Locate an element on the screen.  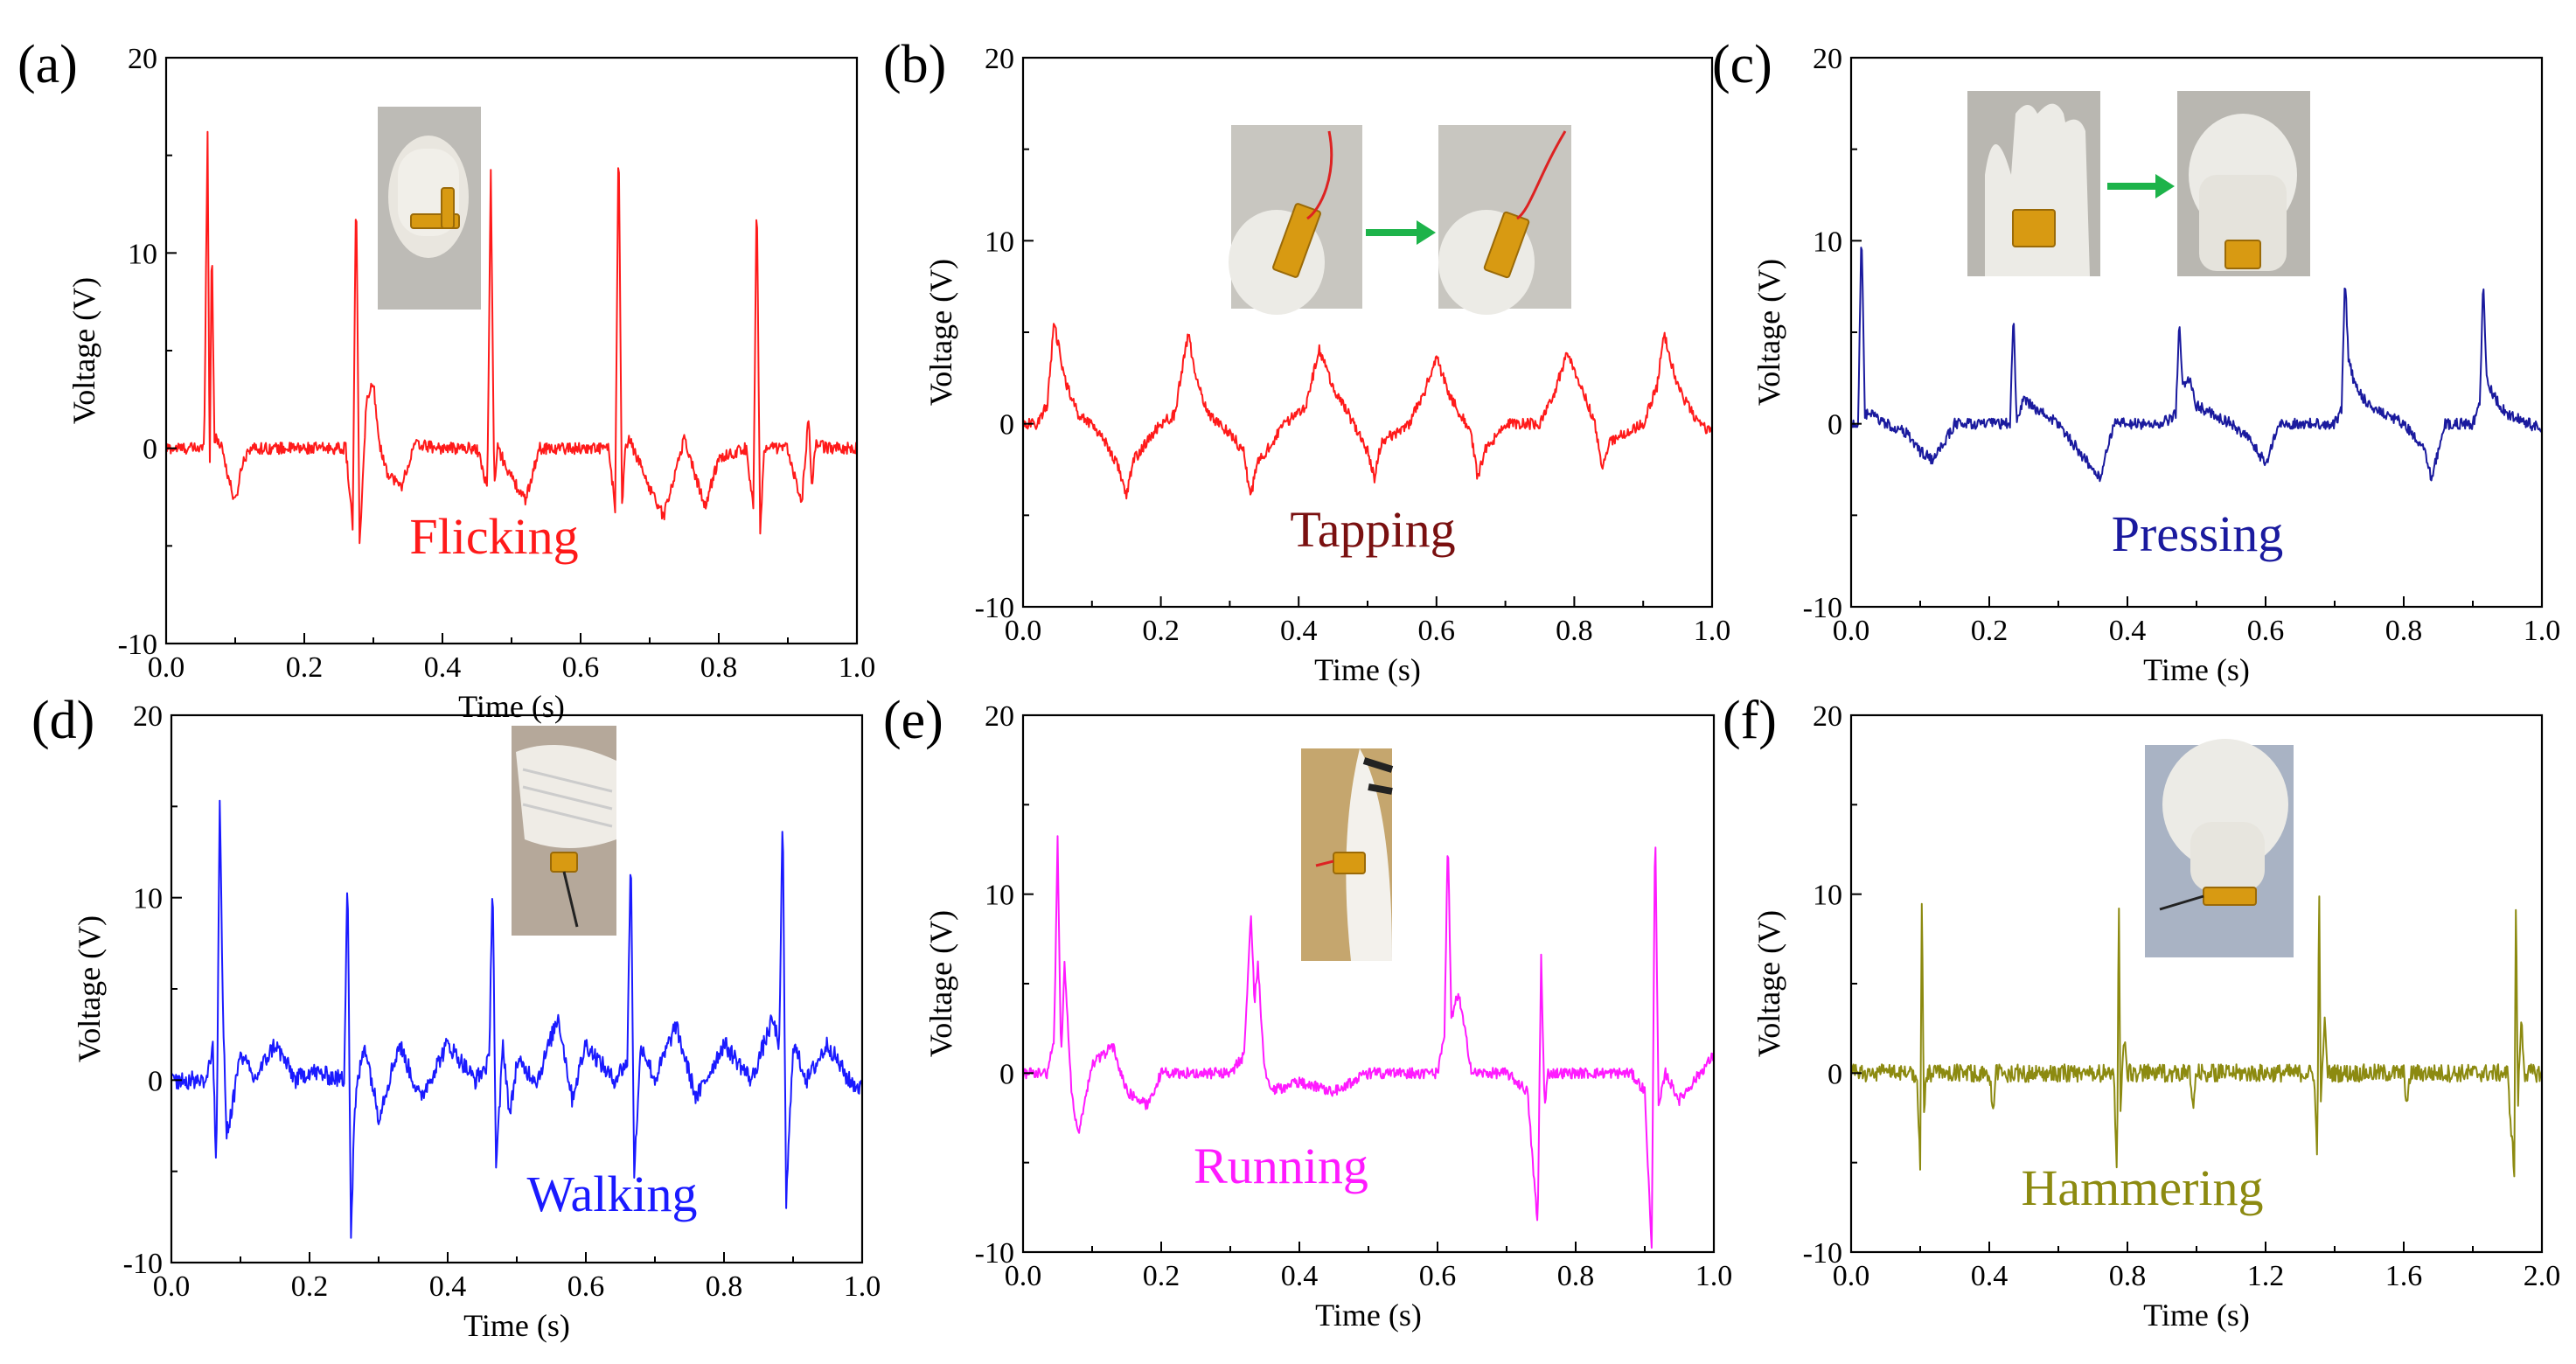
panel-letter: (e) is located at coordinates (913, 721).